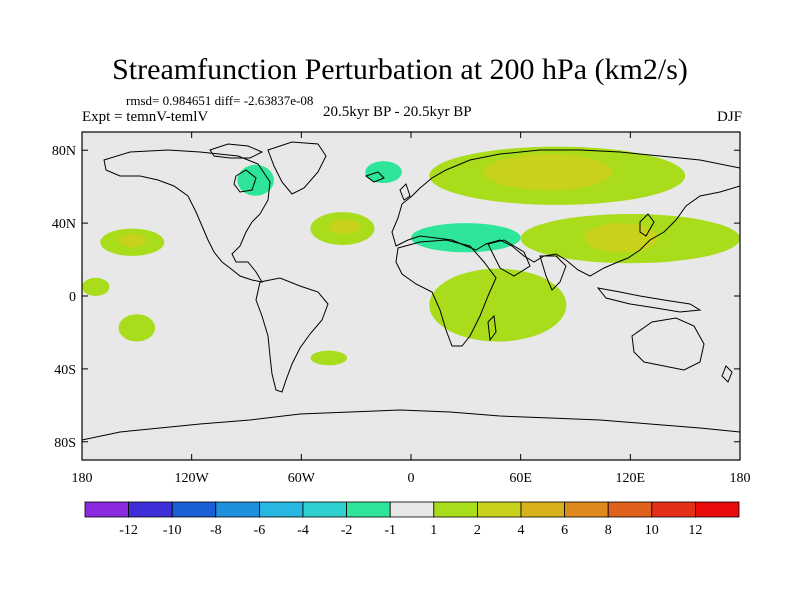 Image resolution: width=800 pixels, height=600 pixels. I want to click on coast-antarctica, so click(411, 425).